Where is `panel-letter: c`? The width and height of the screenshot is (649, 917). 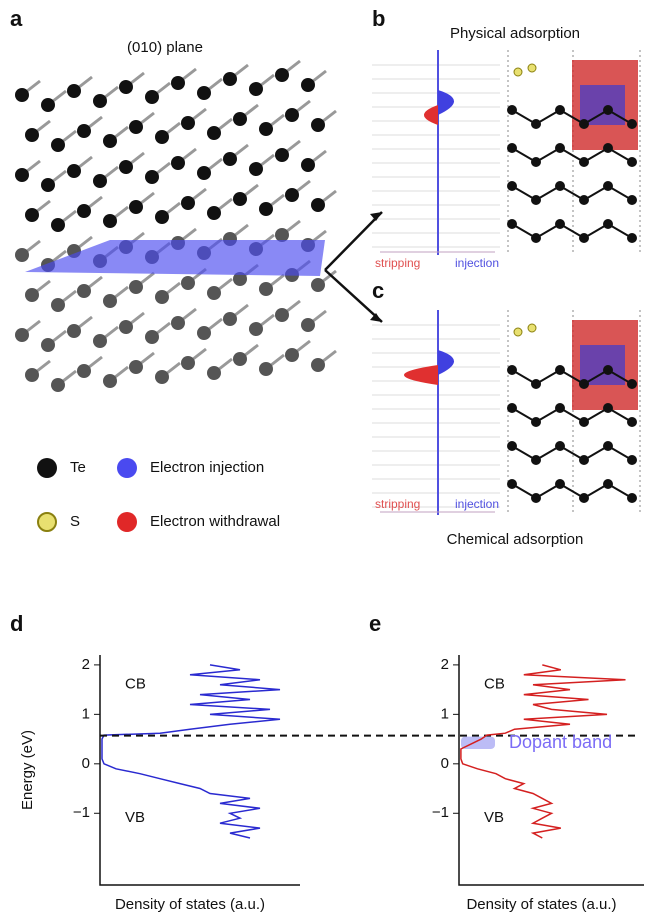
panel-letter: c is located at coordinates (378, 290).